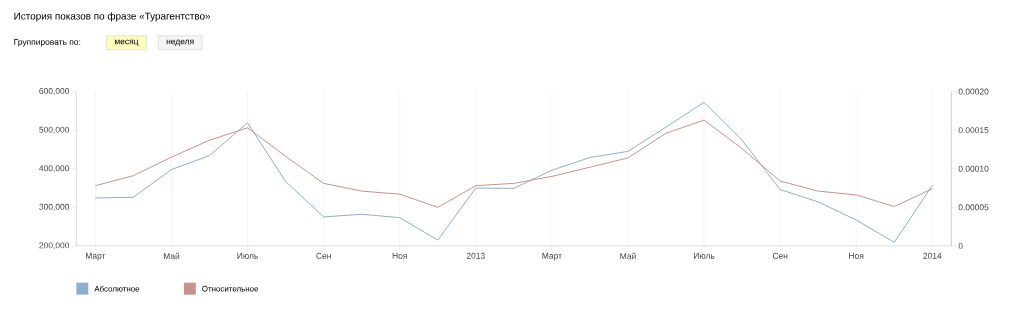 This screenshot has height=326, width=1024. Describe the element at coordinates (54, 246) in the screenshot. I see `y-tick-label: 200,000` at that location.